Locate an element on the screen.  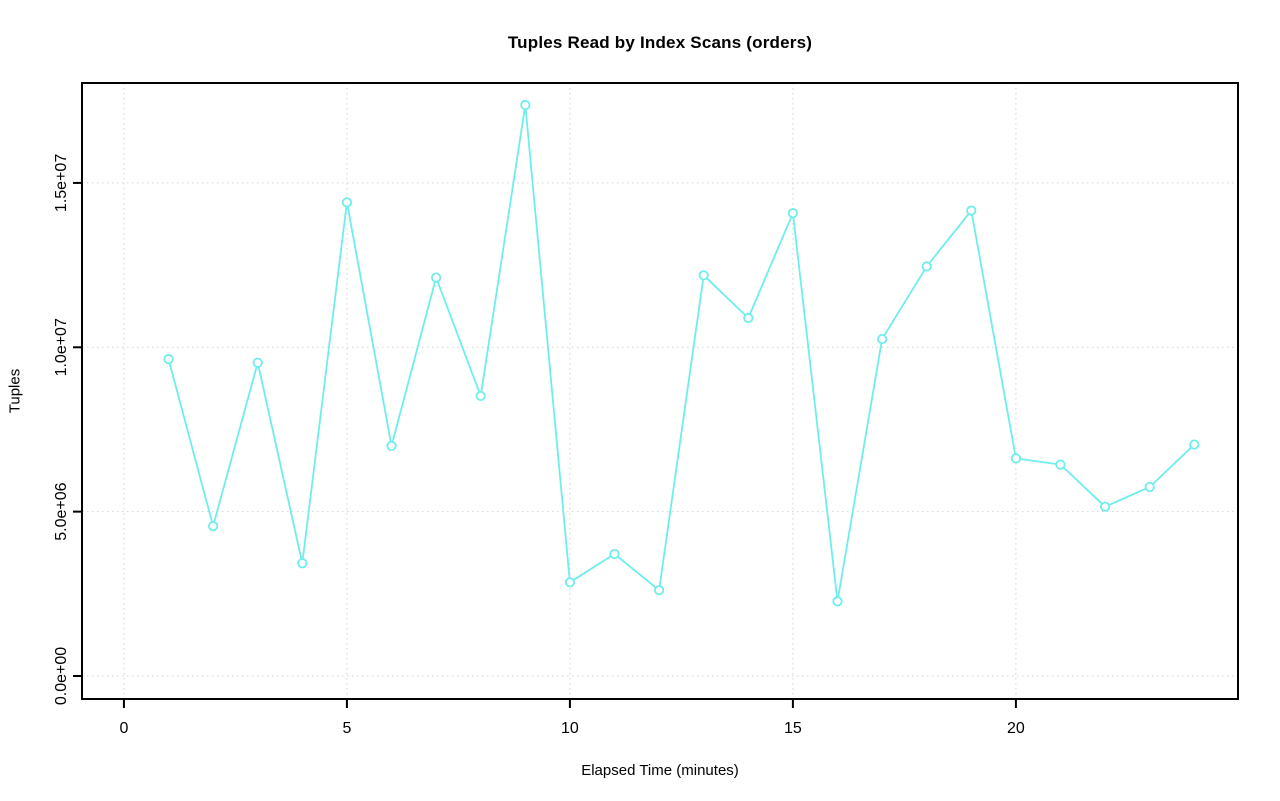
y-tick-label: 0.0e+00 is located at coordinates (61, 676).